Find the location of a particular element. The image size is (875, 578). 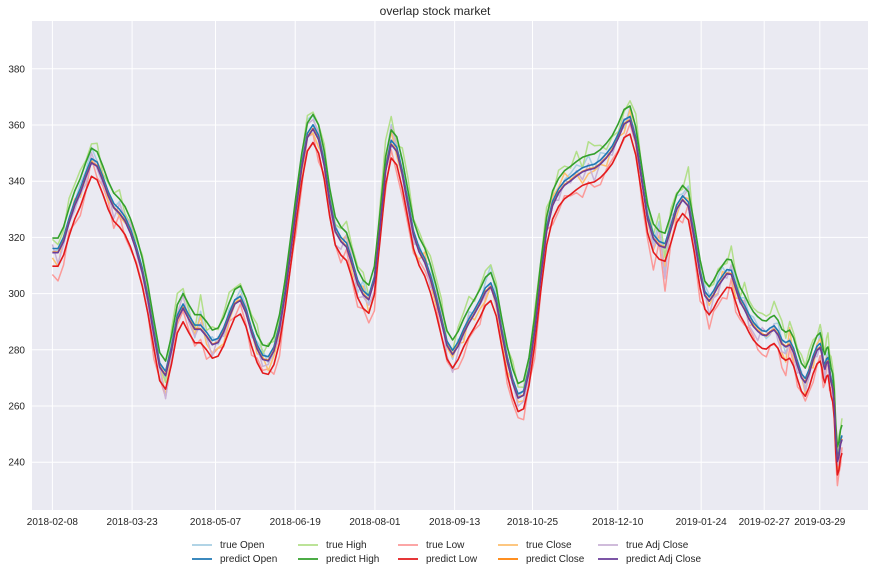

legend-label-predict-low: predict Low is located at coordinates (452, 559).